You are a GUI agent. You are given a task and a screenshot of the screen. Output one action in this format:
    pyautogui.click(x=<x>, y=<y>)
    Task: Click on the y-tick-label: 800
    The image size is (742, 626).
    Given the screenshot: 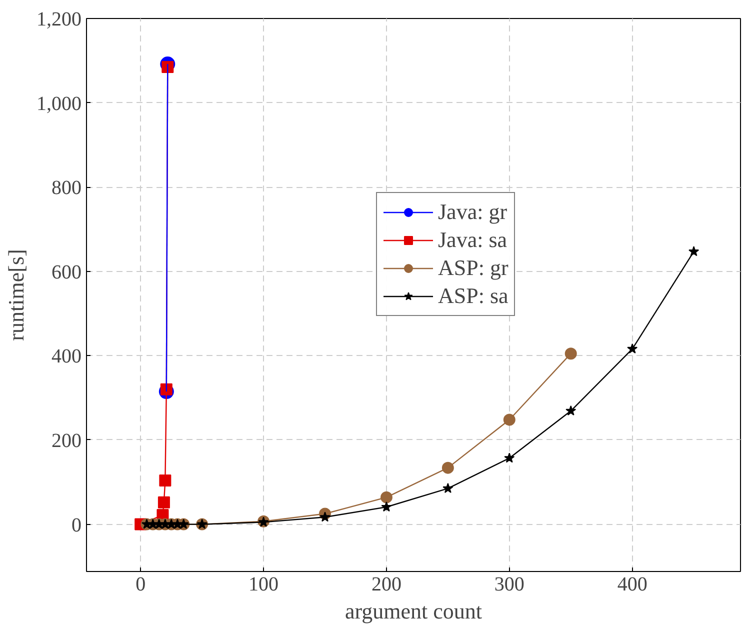 What is the action you would take?
    pyautogui.click(x=67, y=188)
    